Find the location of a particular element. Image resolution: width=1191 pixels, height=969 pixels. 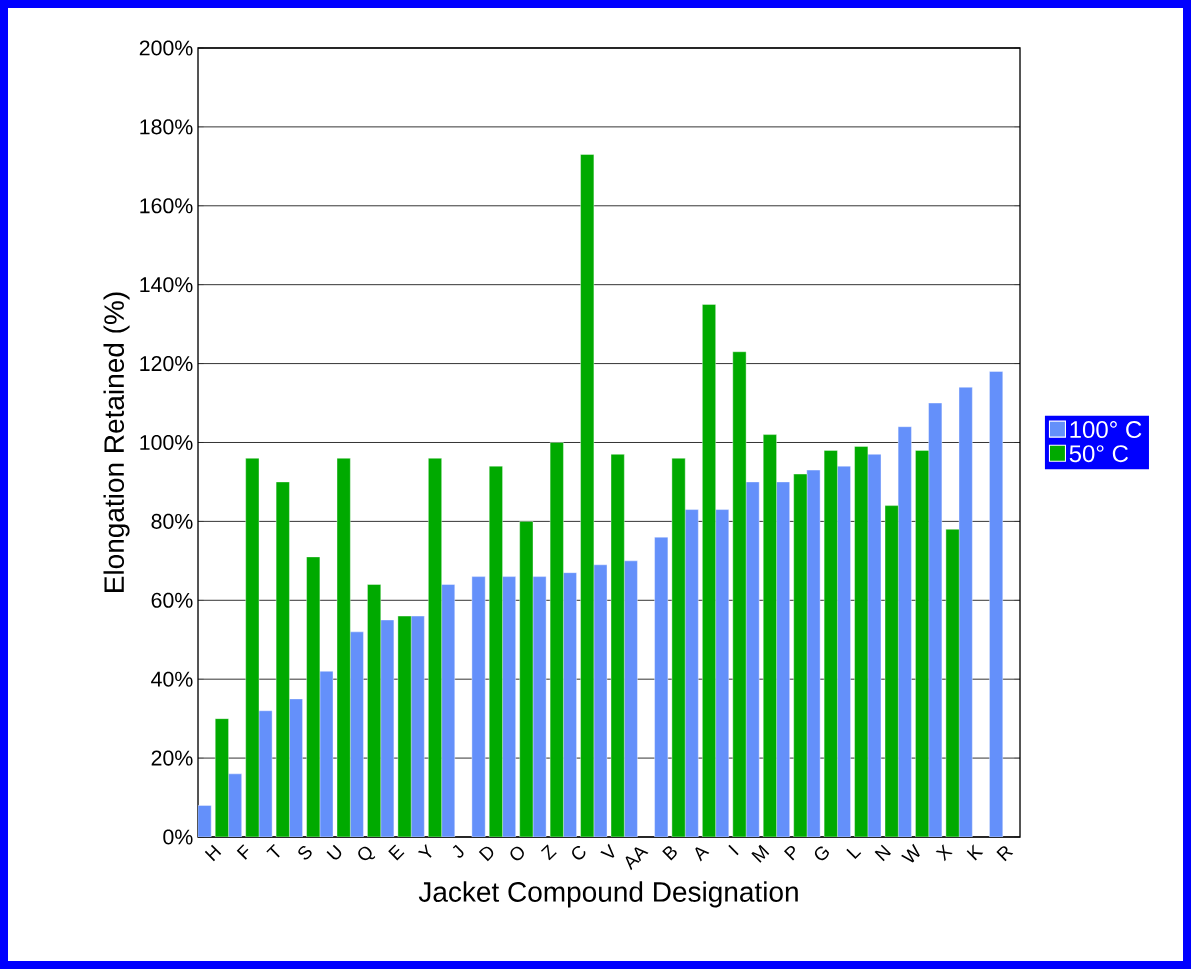

x-tick-label: E is located at coordinates (396, 852).